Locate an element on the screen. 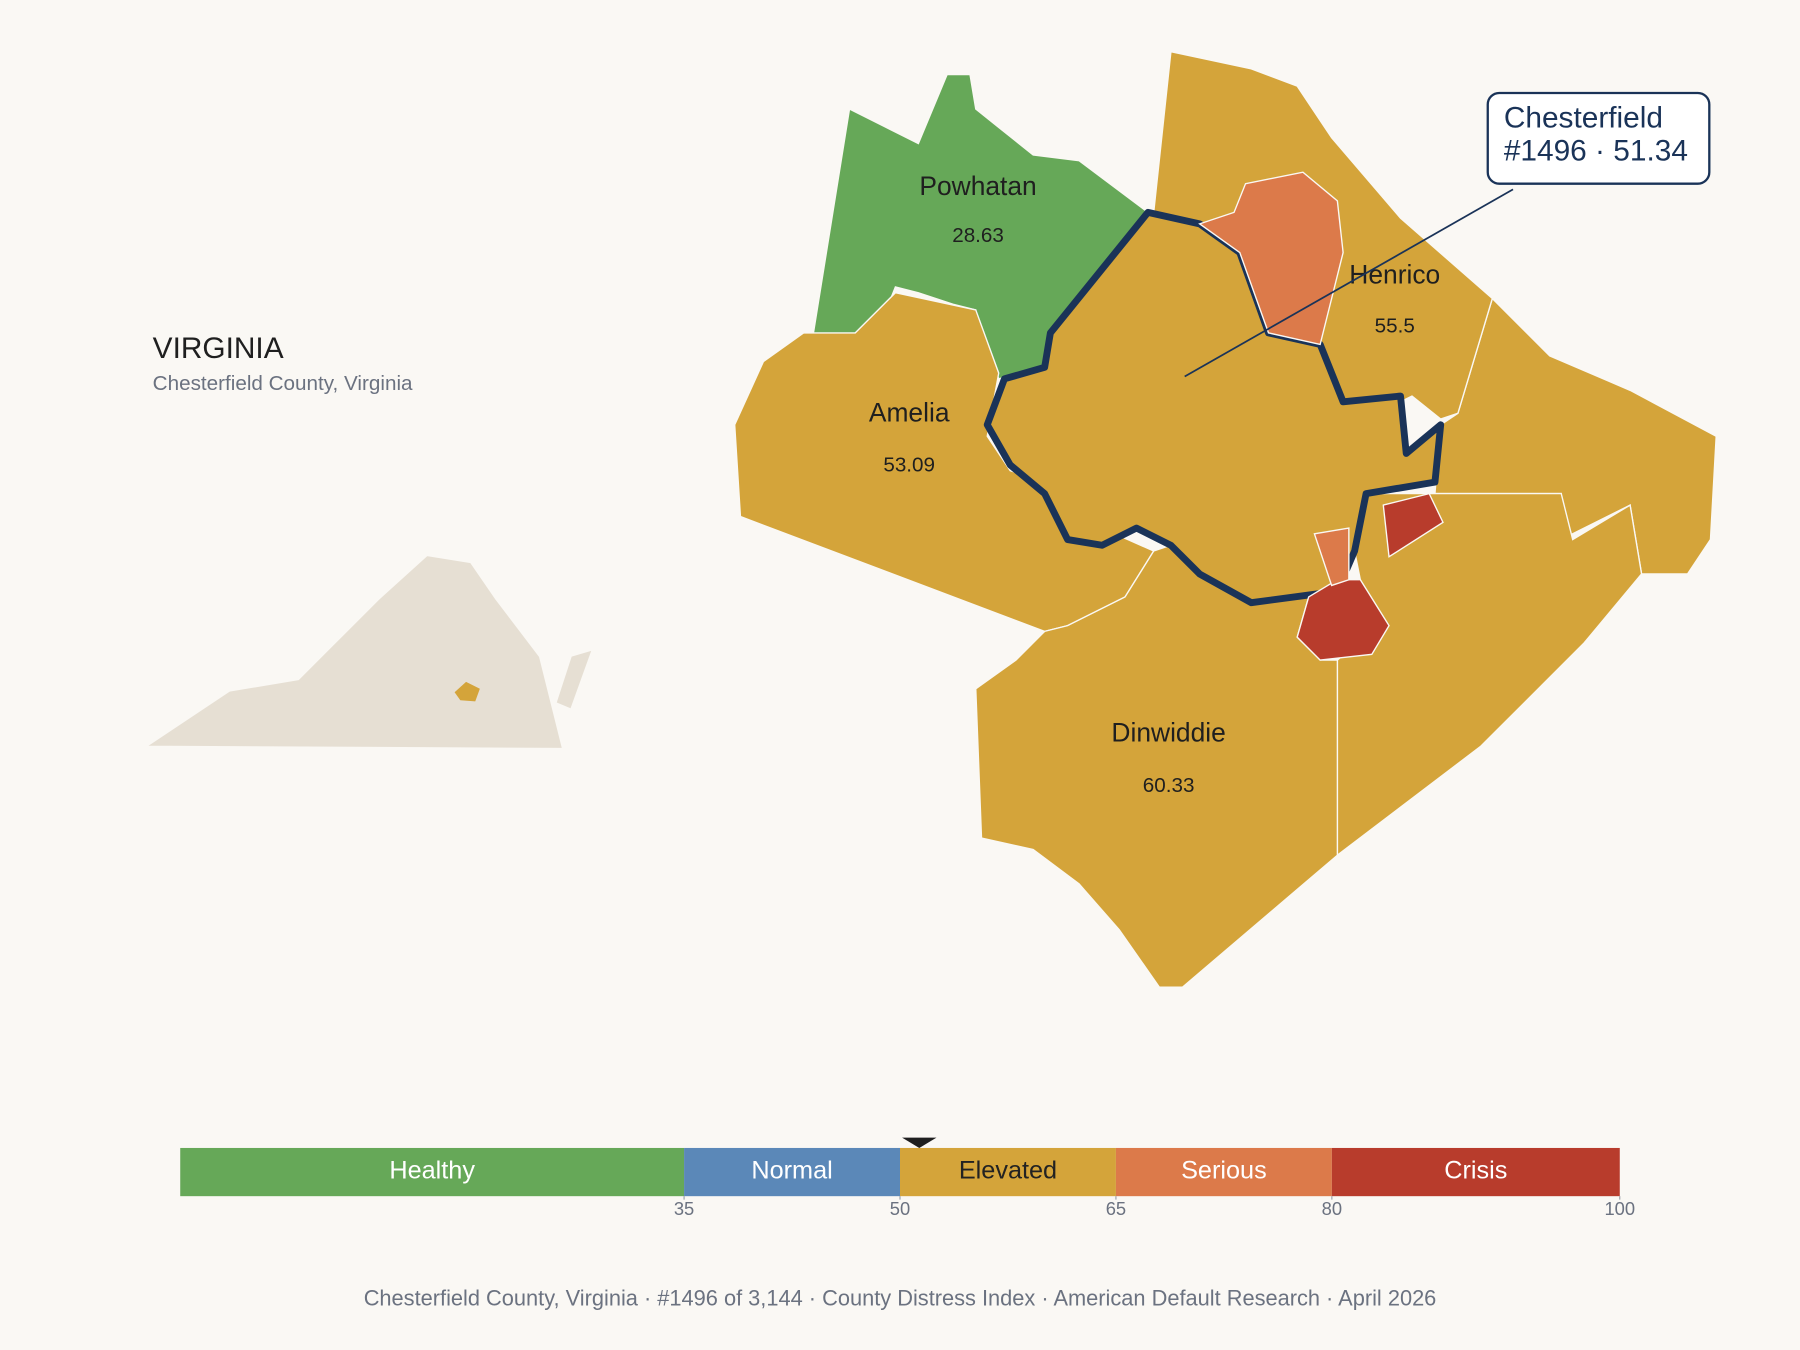 This screenshot has width=1800, height=1350. callout: Chesterfield #1496 · 51.34 is located at coordinates (1447, 234).